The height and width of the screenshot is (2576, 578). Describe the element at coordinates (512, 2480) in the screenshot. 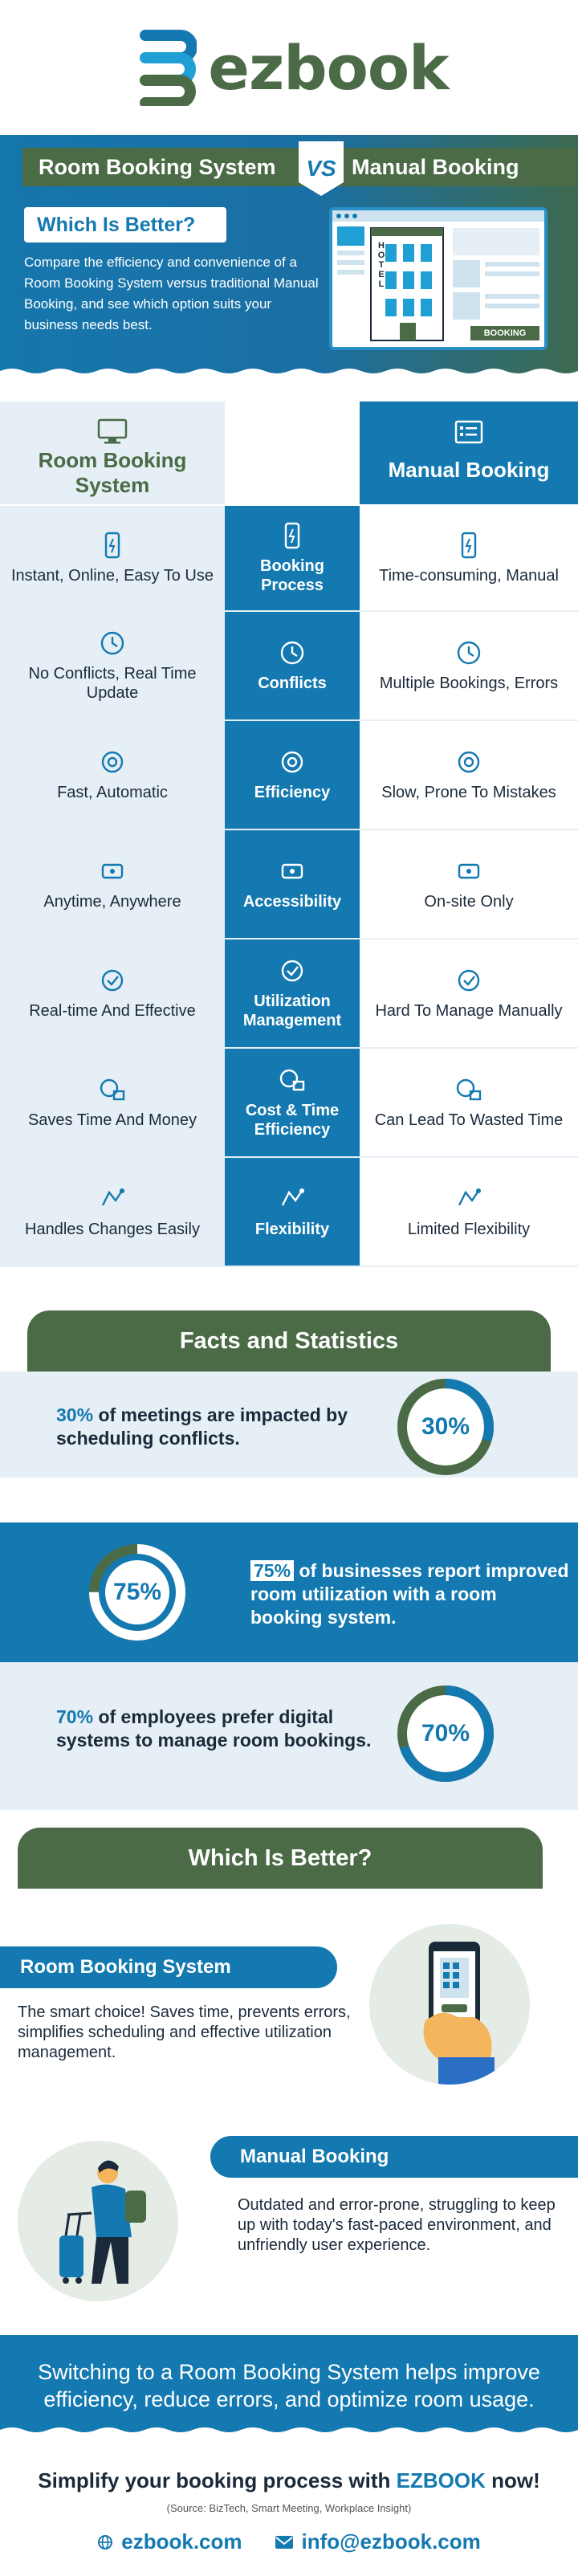

I see `cta-suffix: now!` at that location.